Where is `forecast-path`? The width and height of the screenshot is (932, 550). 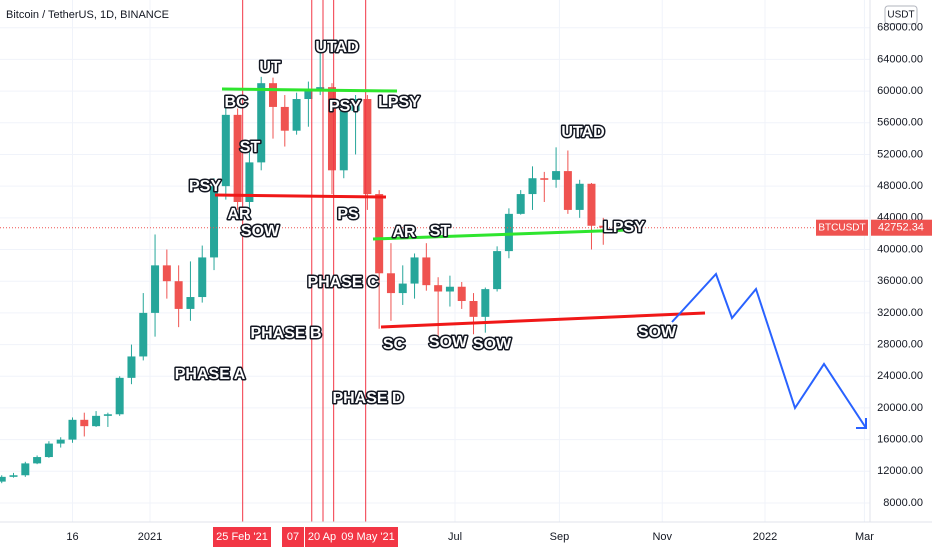
forecast-path is located at coordinates (769, 350).